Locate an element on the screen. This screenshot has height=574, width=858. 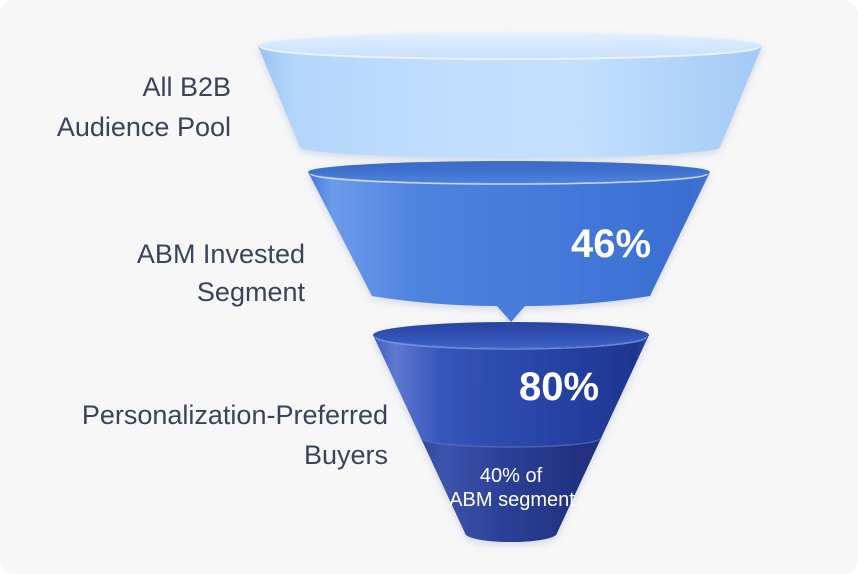
stage1-label-line2: Audience Pool is located at coordinates (144, 127).